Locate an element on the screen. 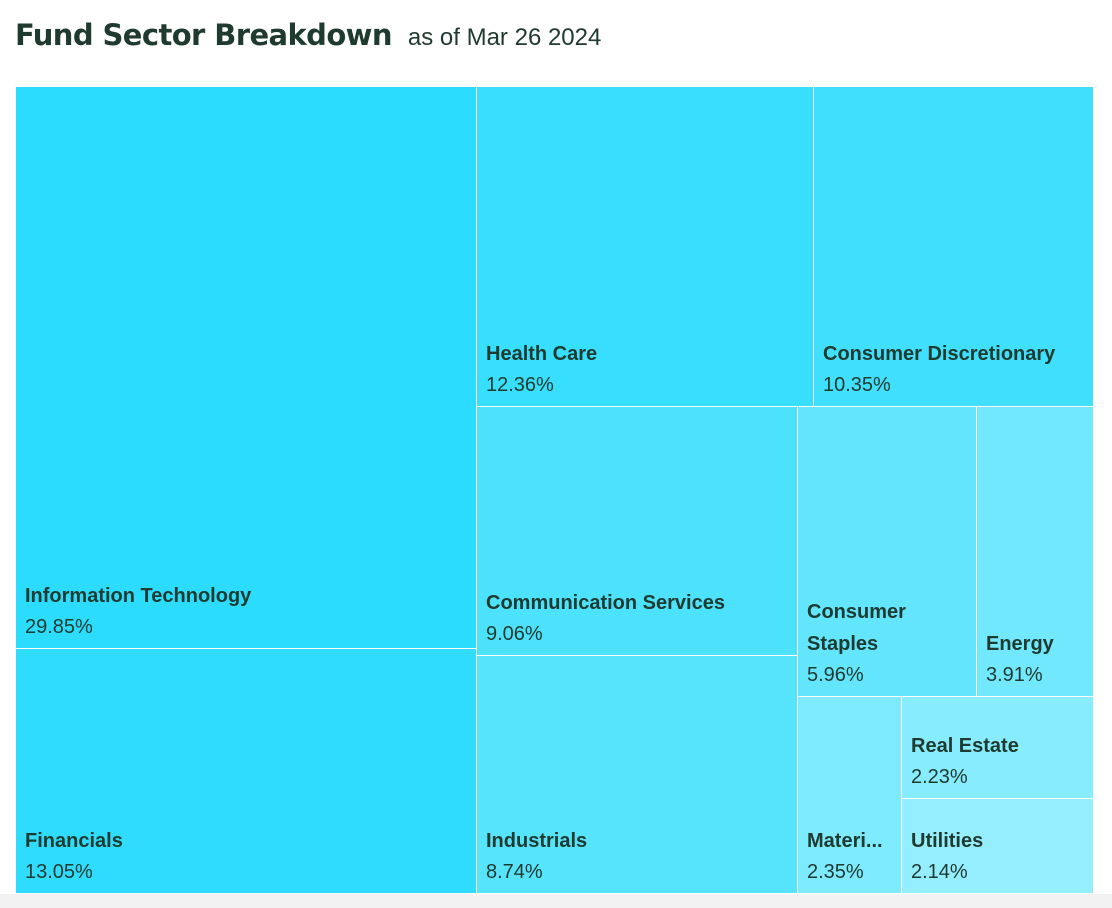 The image size is (1112, 908). chart-title: Fund Sector Breakdown is located at coordinates (203, 35).